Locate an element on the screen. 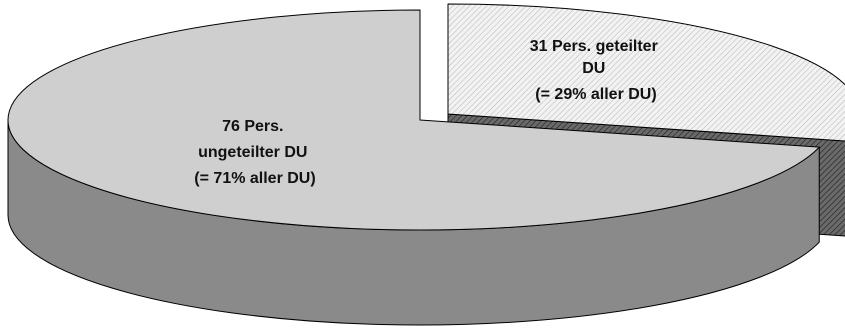  pie-slice-shared-label: 31 Pers. geteilter DU (= 29% aller DU) is located at coordinates (596, 70).